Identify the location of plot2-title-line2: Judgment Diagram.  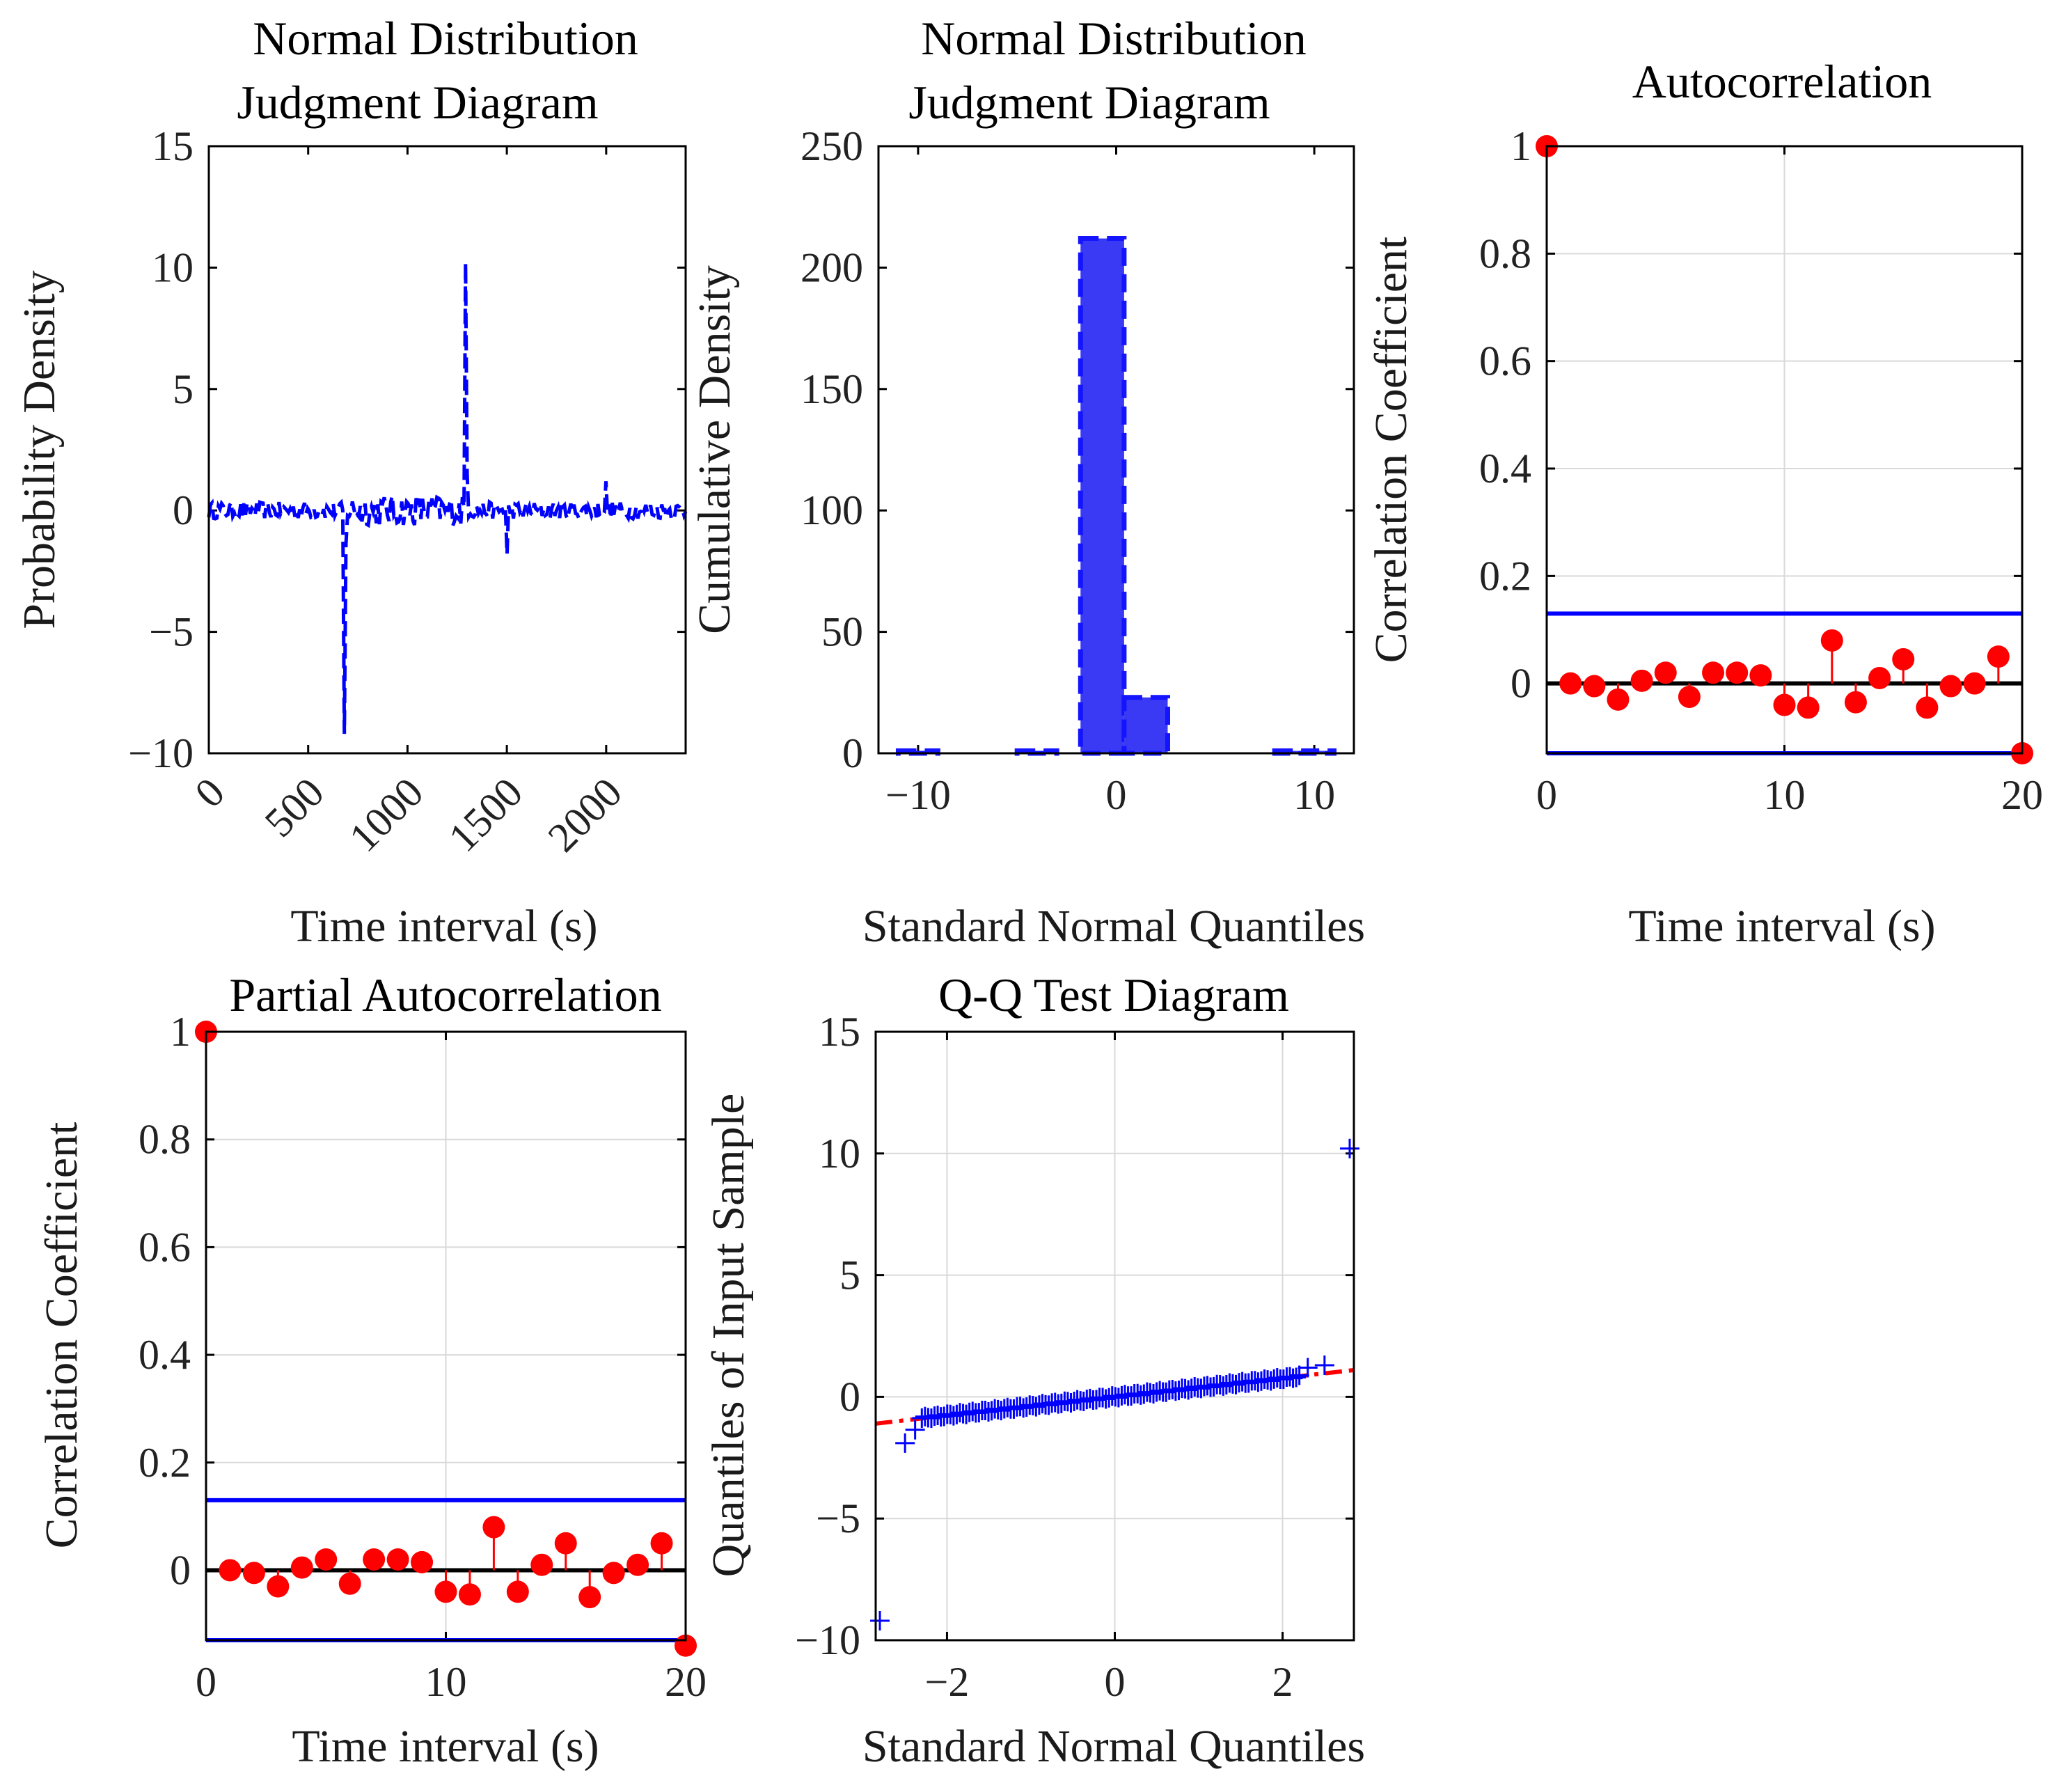
(1089, 103).